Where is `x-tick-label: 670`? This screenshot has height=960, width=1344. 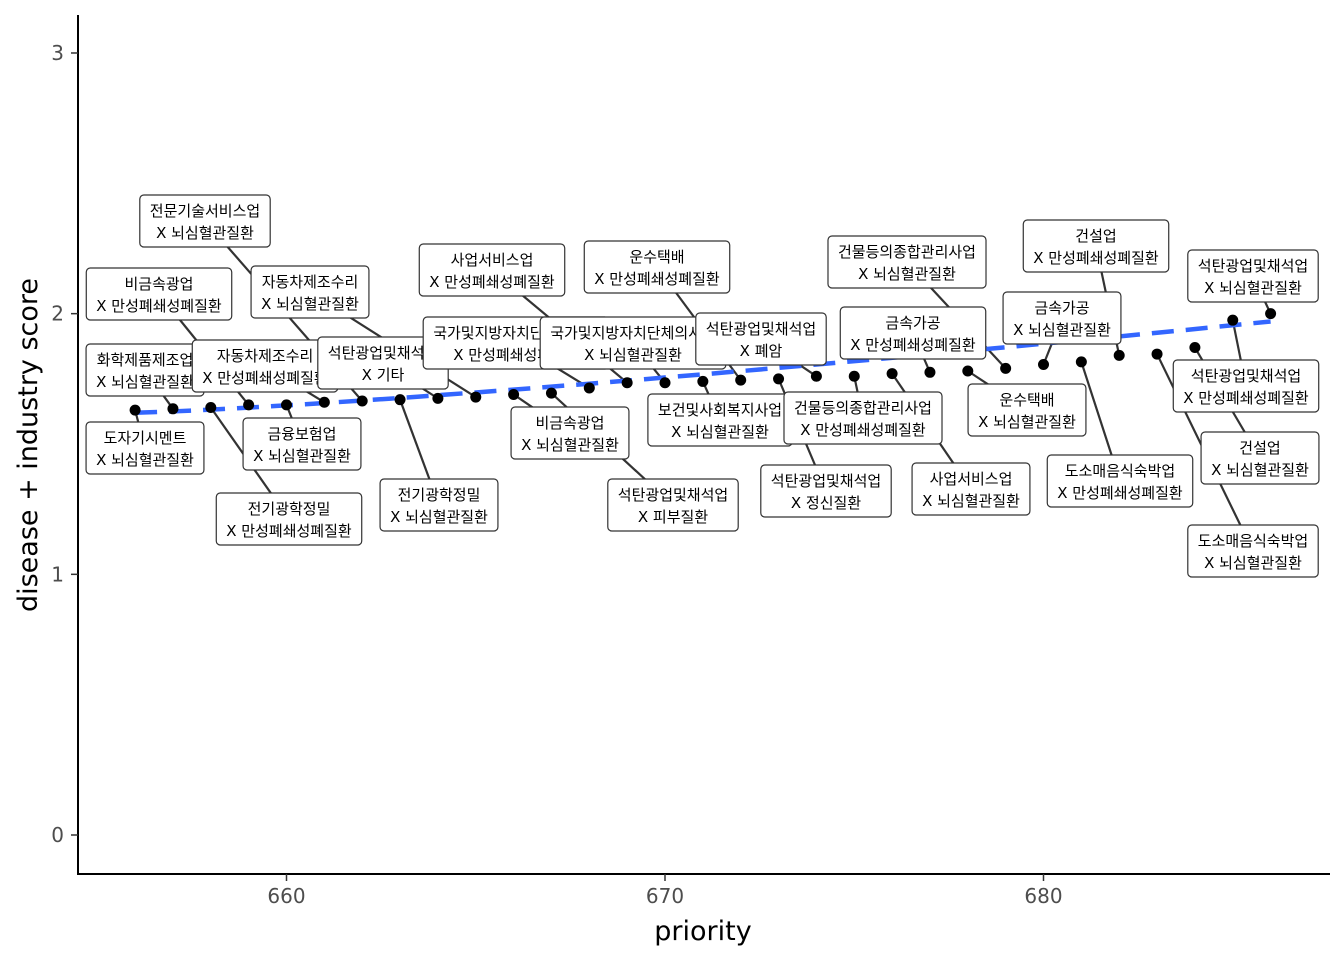
x-tick-label: 670 is located at coordinates (665, 896).